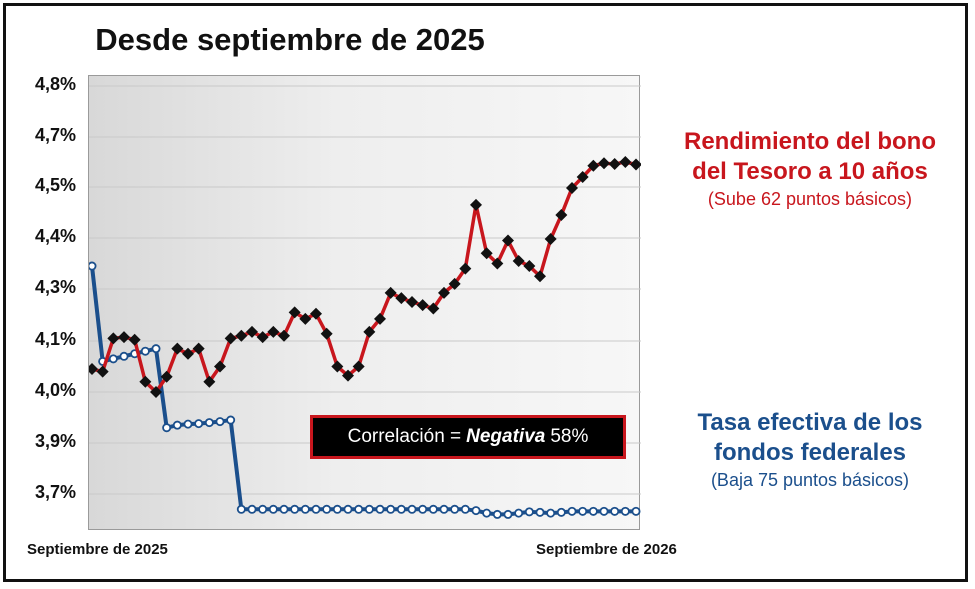 This screenshot has width=975, height=589. Describe the element at coordinates (55, 390) in the screenshot. I see `y-tick-label: 4,0%` at that location.